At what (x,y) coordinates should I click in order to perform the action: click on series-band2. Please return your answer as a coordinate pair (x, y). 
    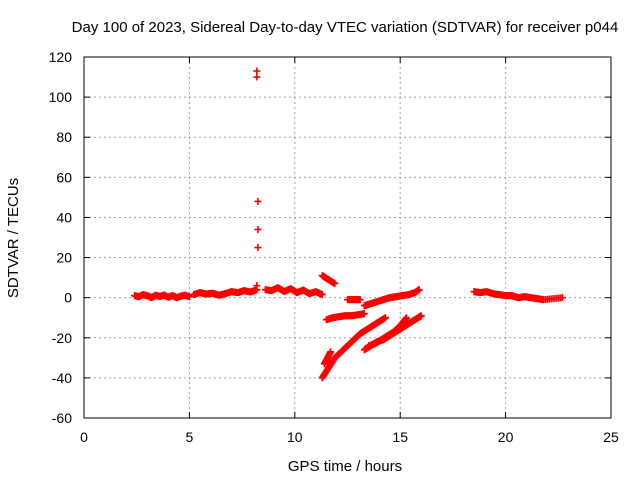
    Looking at the image, I should click on (225, 292).